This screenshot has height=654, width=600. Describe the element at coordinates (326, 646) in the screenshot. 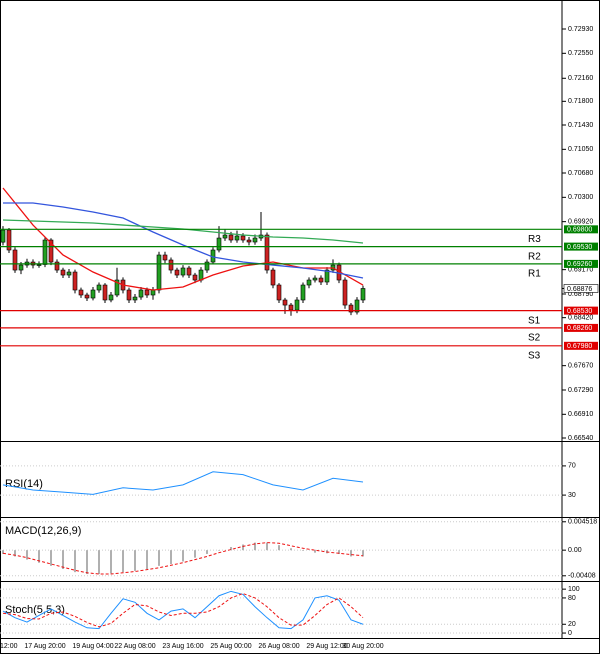

I see `x-tick-label: 29 Aug 12:00` at that location.